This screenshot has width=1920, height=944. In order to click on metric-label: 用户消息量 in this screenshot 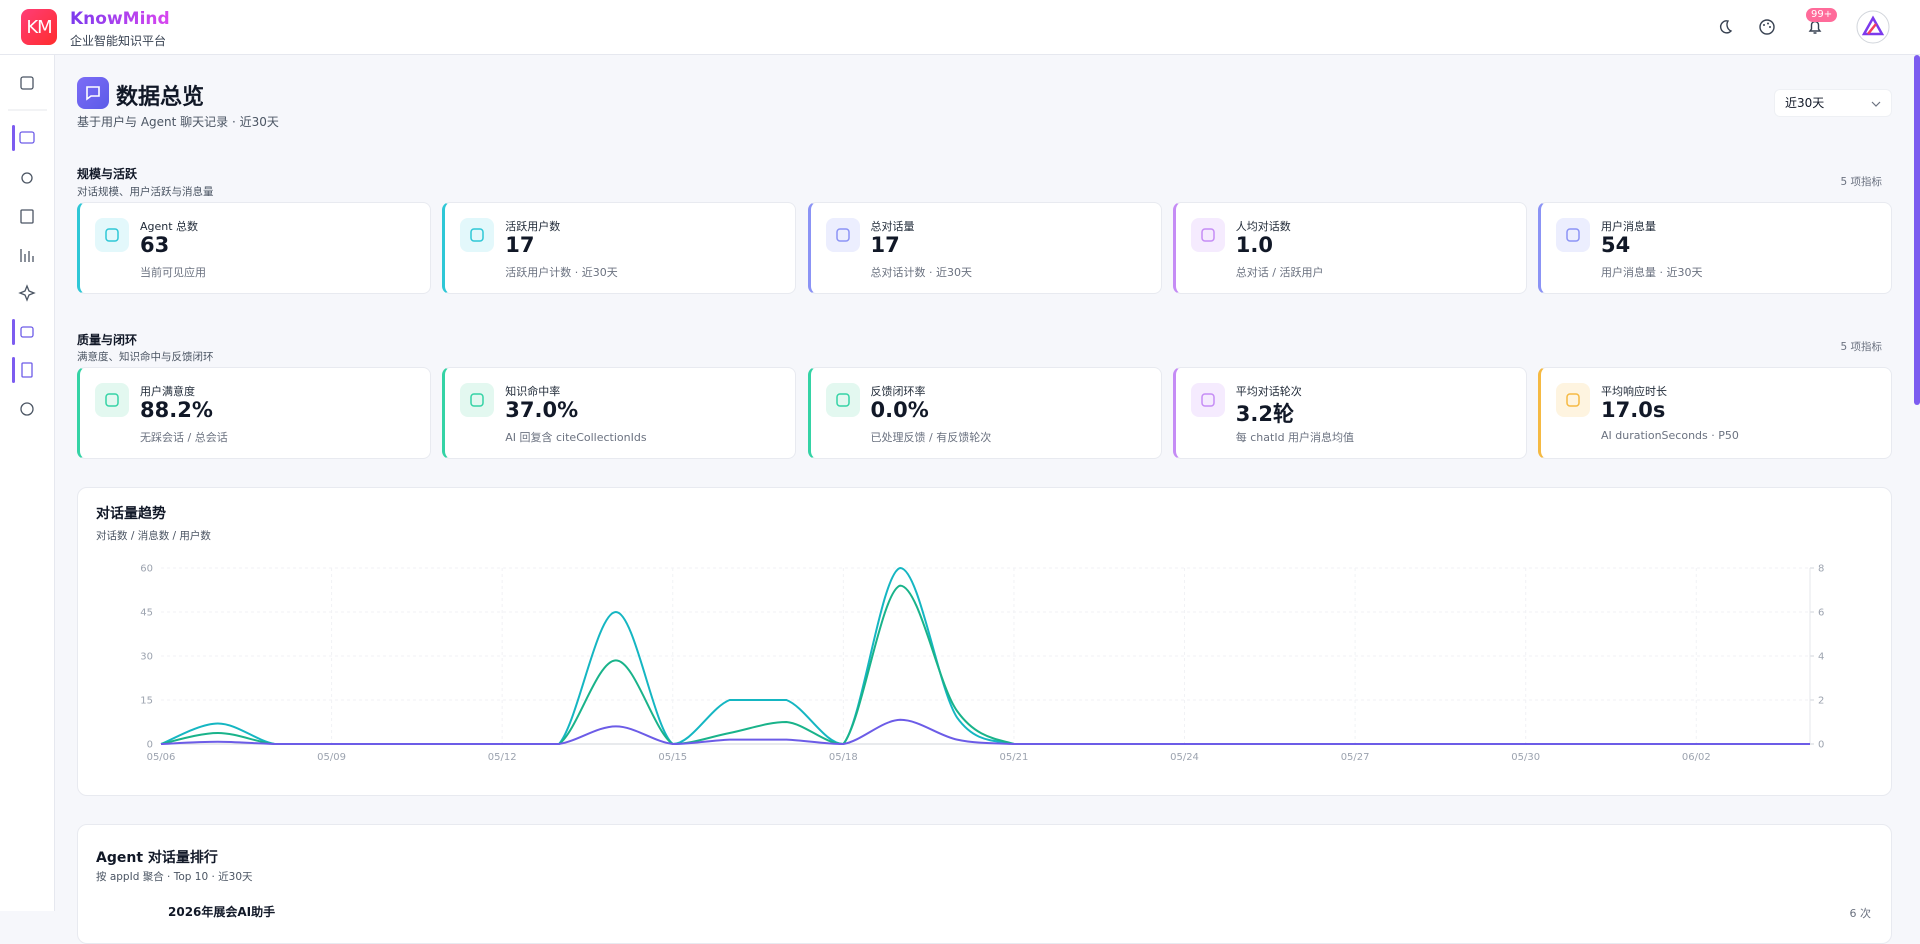, I will do `click(1628, 226)`.